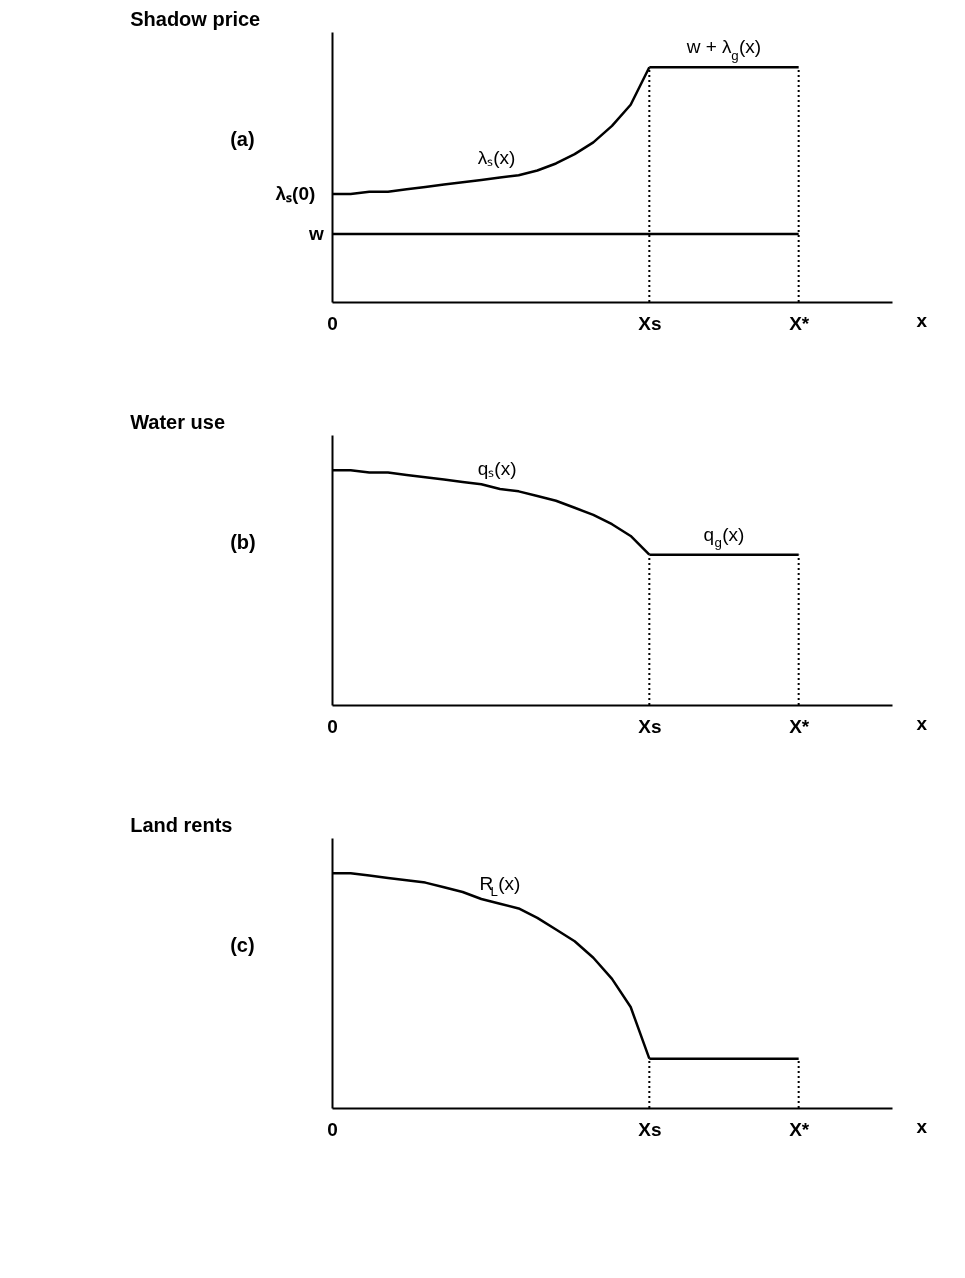 The image size is (965, 1278). I want to click on annotation: w, so click(315, 233).